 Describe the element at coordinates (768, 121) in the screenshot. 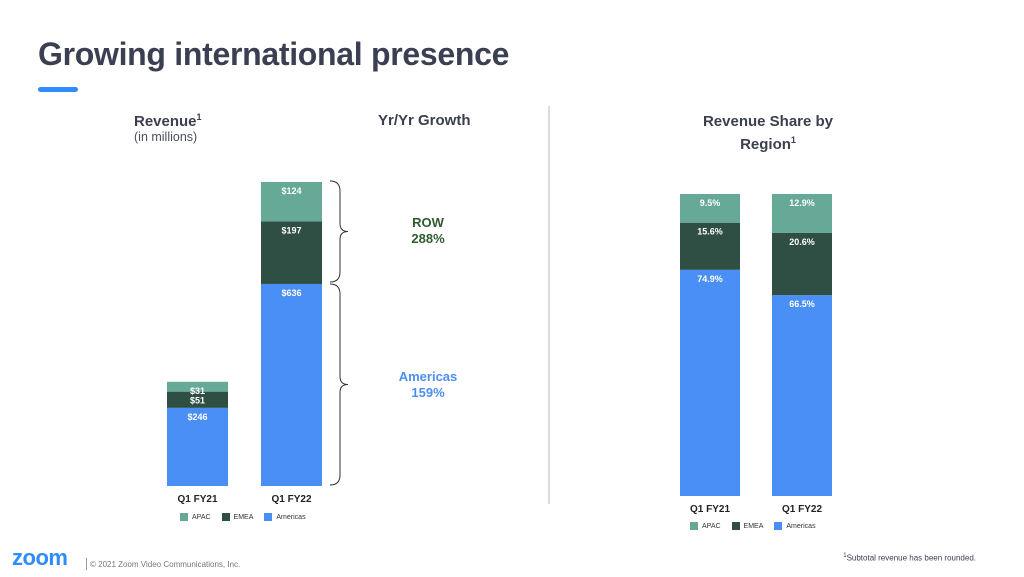

I see `share-header-line1: Revenue Share by` at that location.